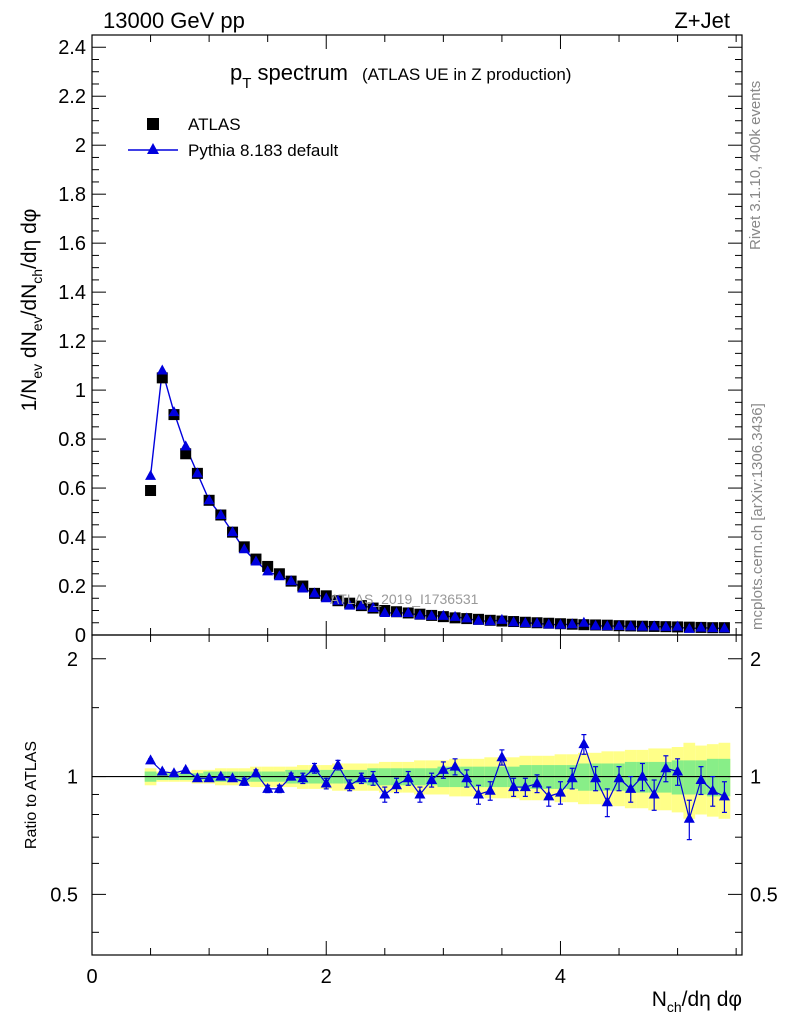 The height and width of the screenshot is (1024, 786). What do you see at coordinates (72, 587) in the screenshot?
I see `main-ytick-label: 0.2` at bounding box center [72, 587].